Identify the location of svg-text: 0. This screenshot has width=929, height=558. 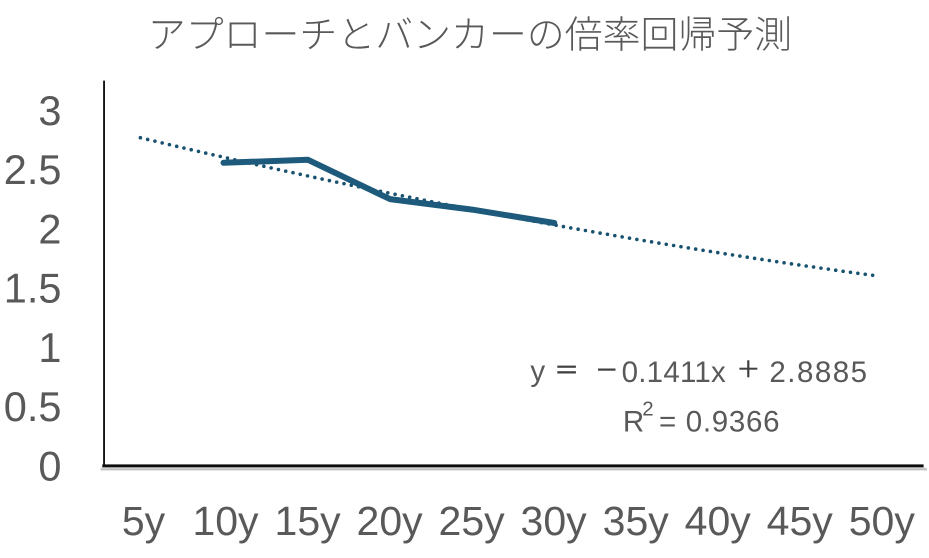
(49, 465).